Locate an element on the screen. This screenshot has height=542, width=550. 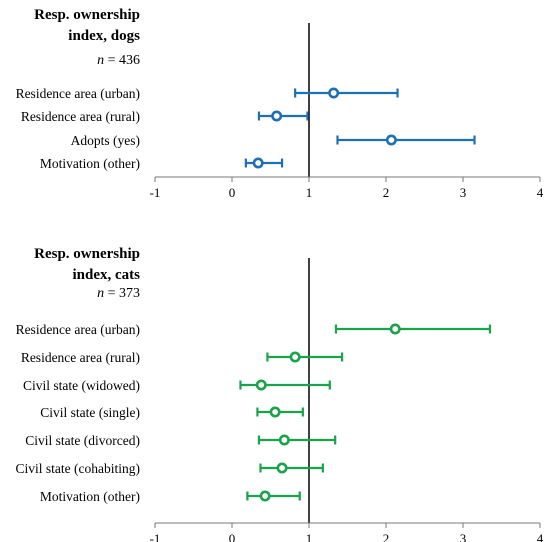
row-label: Civil state (single) is located at coordinates (90, 412).